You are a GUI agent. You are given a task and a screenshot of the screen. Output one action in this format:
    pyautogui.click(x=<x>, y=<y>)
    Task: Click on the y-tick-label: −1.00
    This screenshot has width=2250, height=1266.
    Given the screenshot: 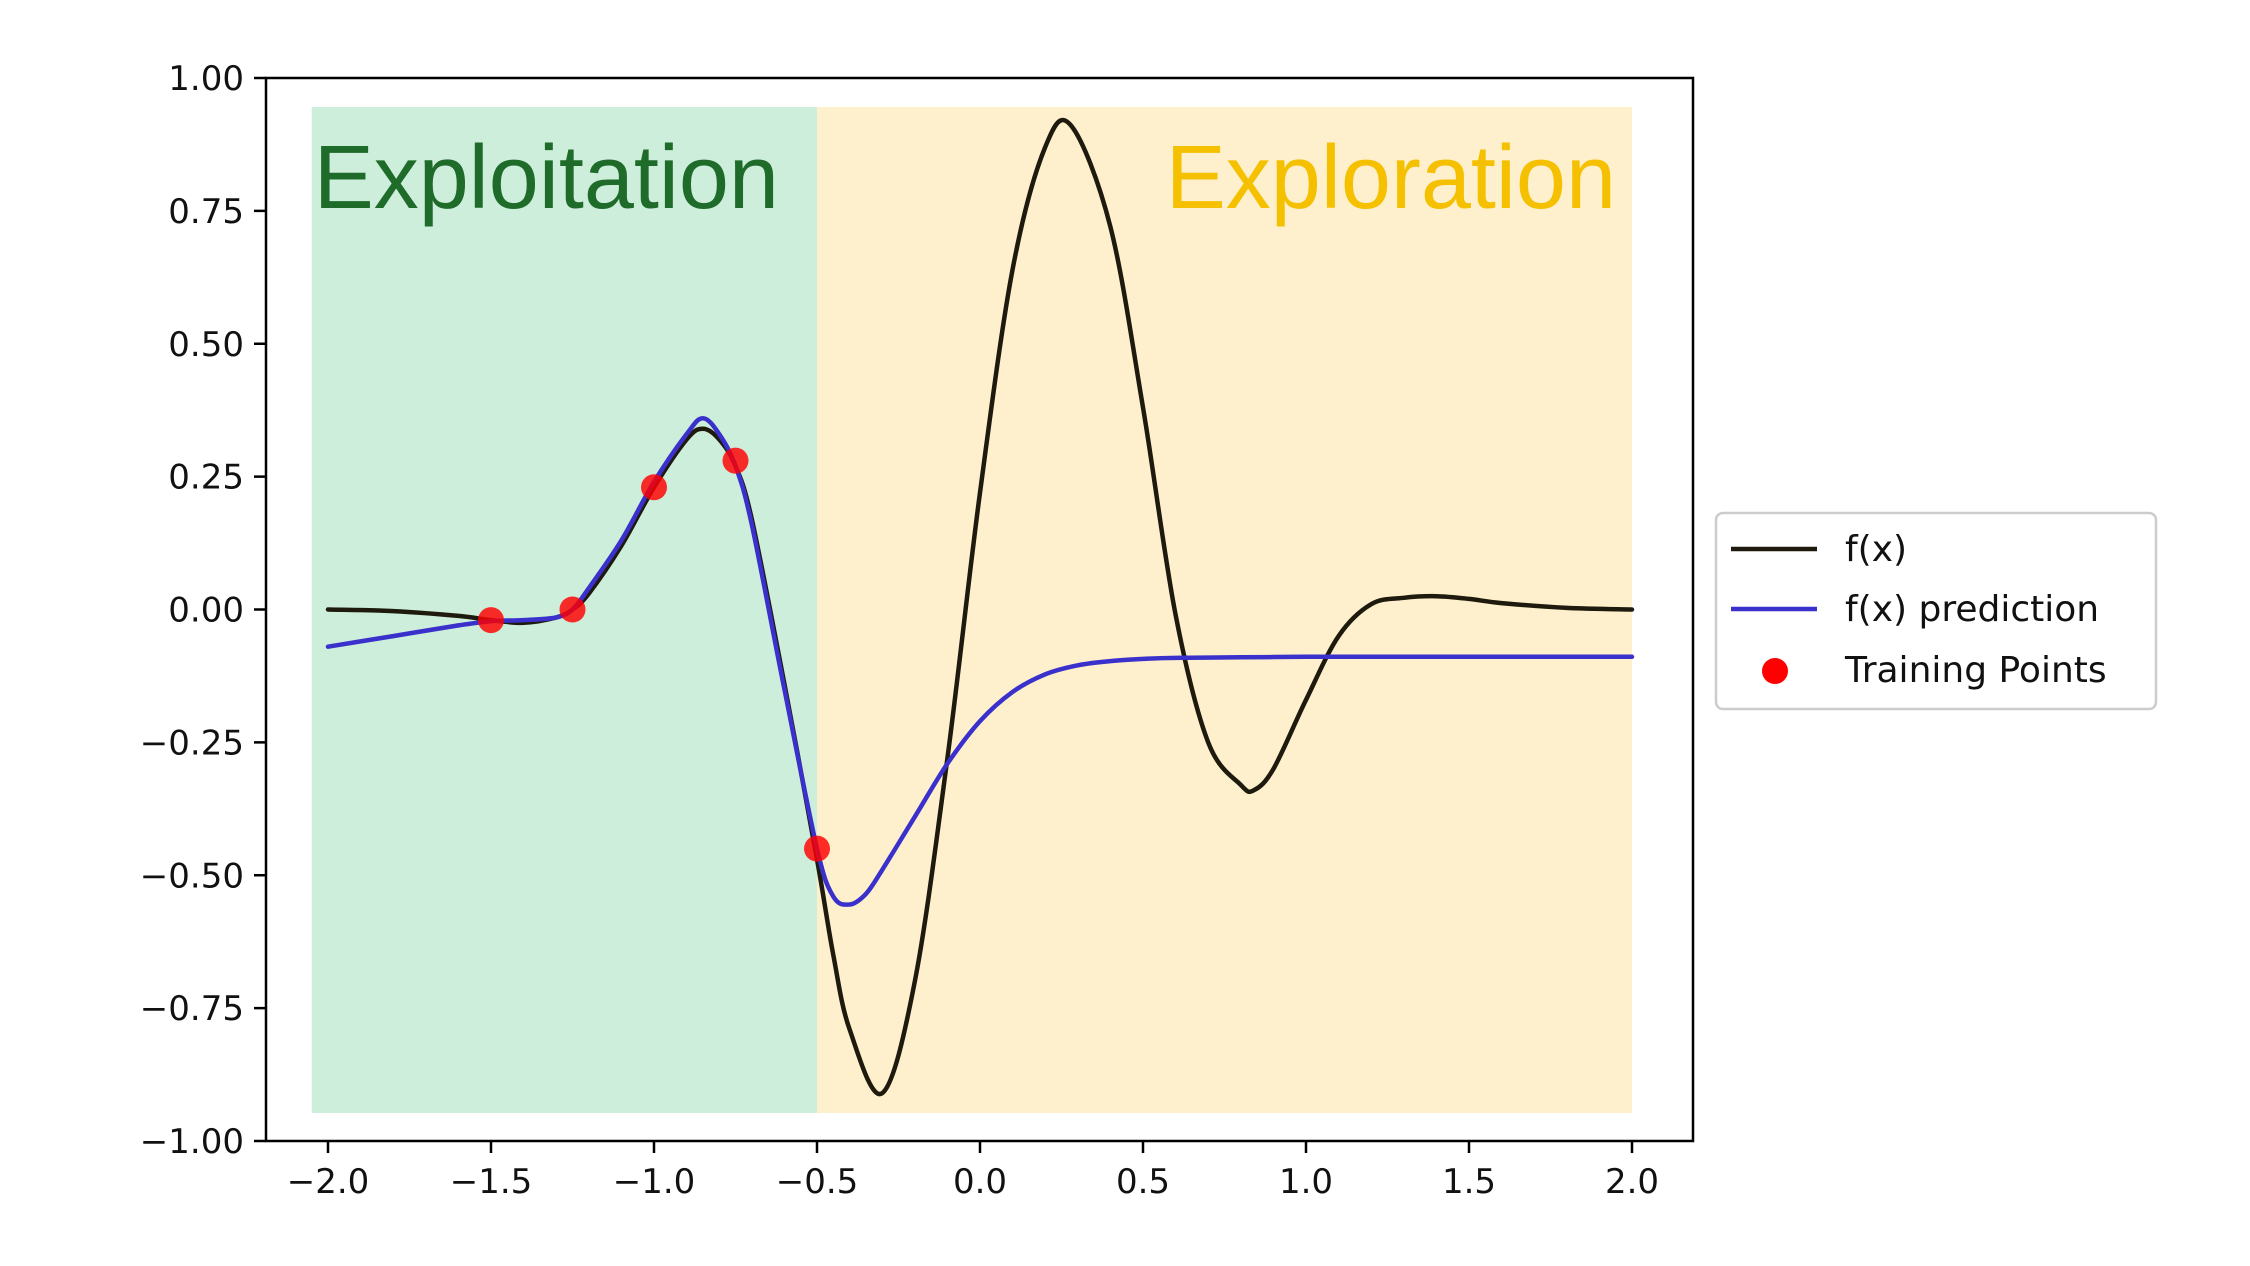 What is the action you would take?
    pyautogui.click(x=192, y=1142)
    